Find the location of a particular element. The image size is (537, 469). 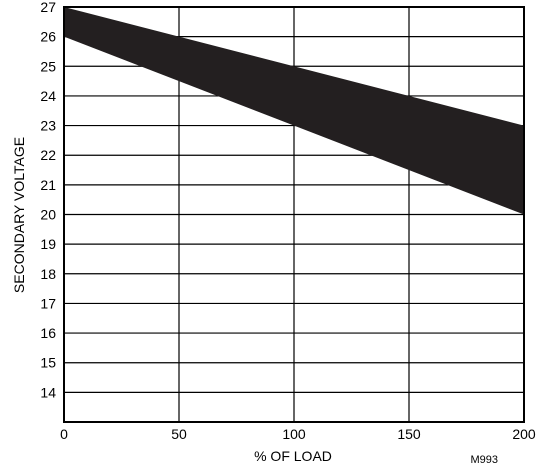

y-tick-label: 18 is located at coordinates (48, 274).